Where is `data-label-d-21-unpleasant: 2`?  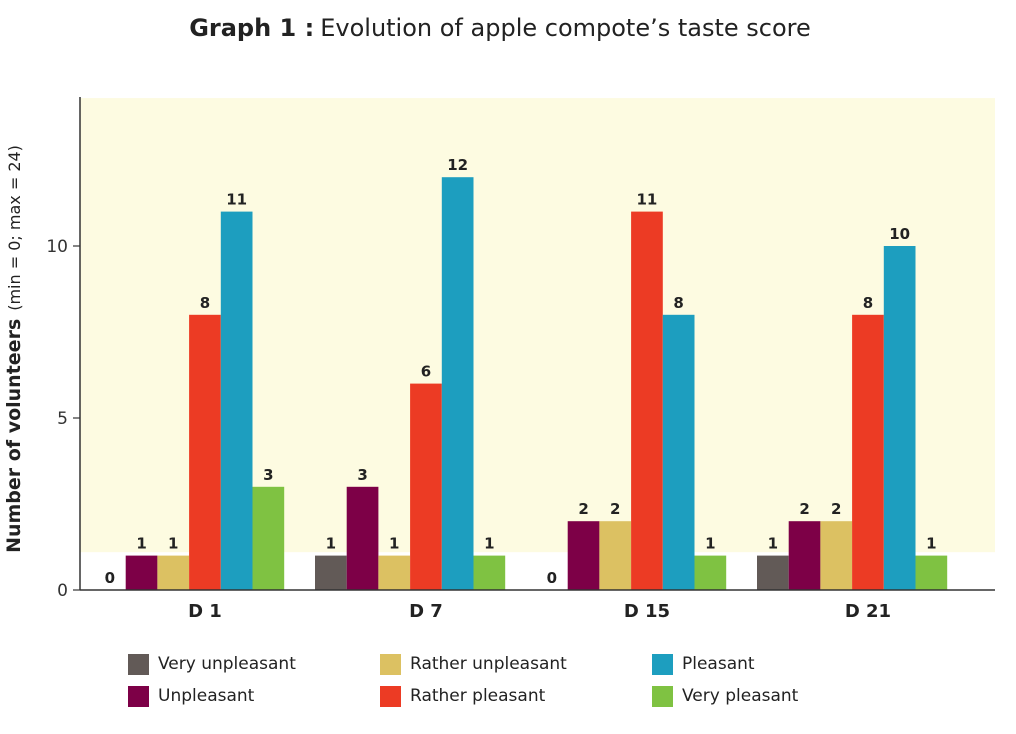
data-label-d-21-unpleasant: 2 is located at coordinates (804, 509).